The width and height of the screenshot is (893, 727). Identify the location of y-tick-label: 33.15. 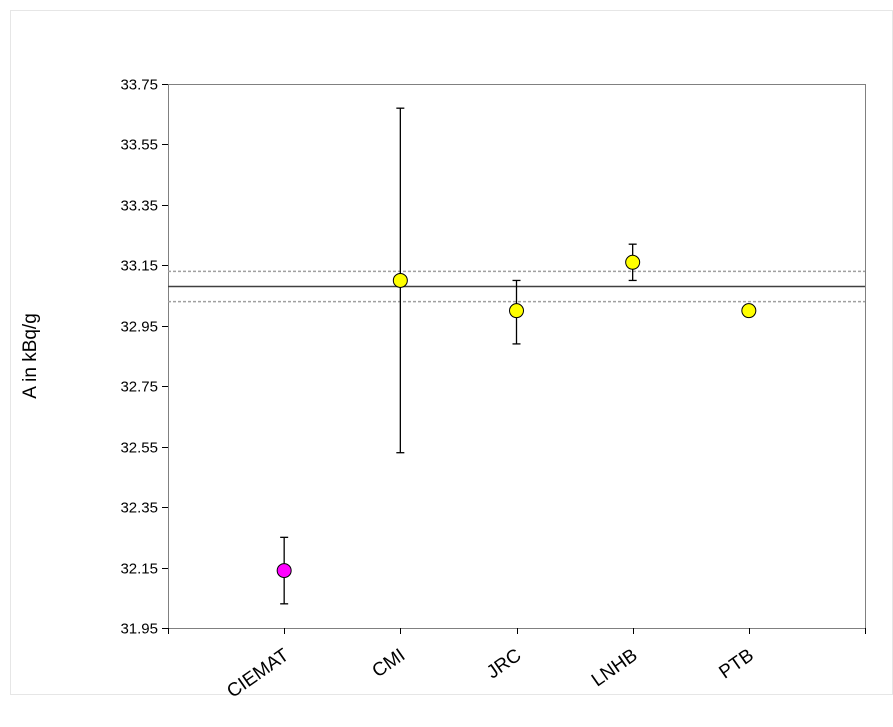
(139, 266).